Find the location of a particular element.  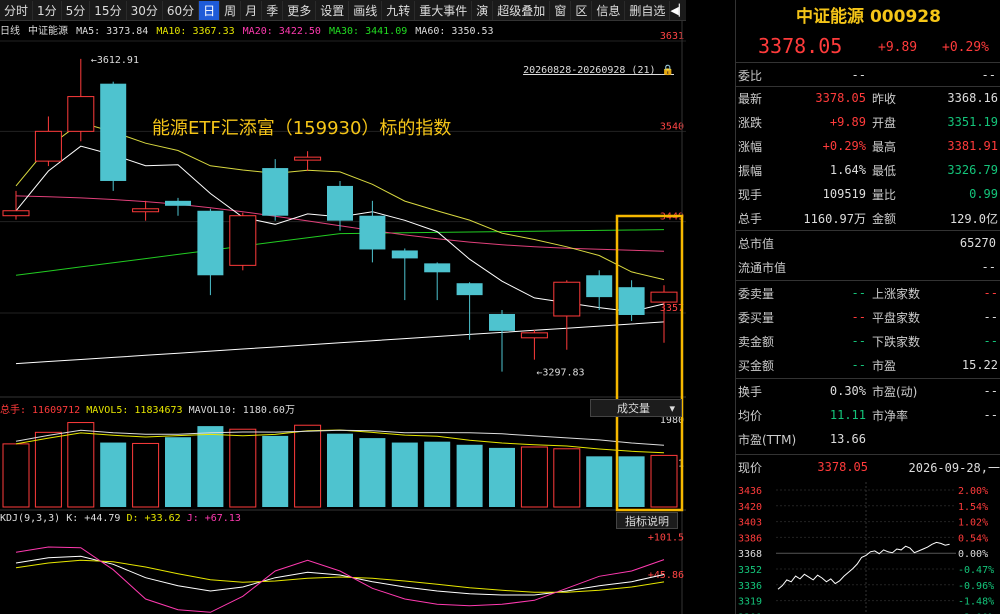

mavol5-label: MAVOL5: 11834673 is located at coordinates (134, 410).